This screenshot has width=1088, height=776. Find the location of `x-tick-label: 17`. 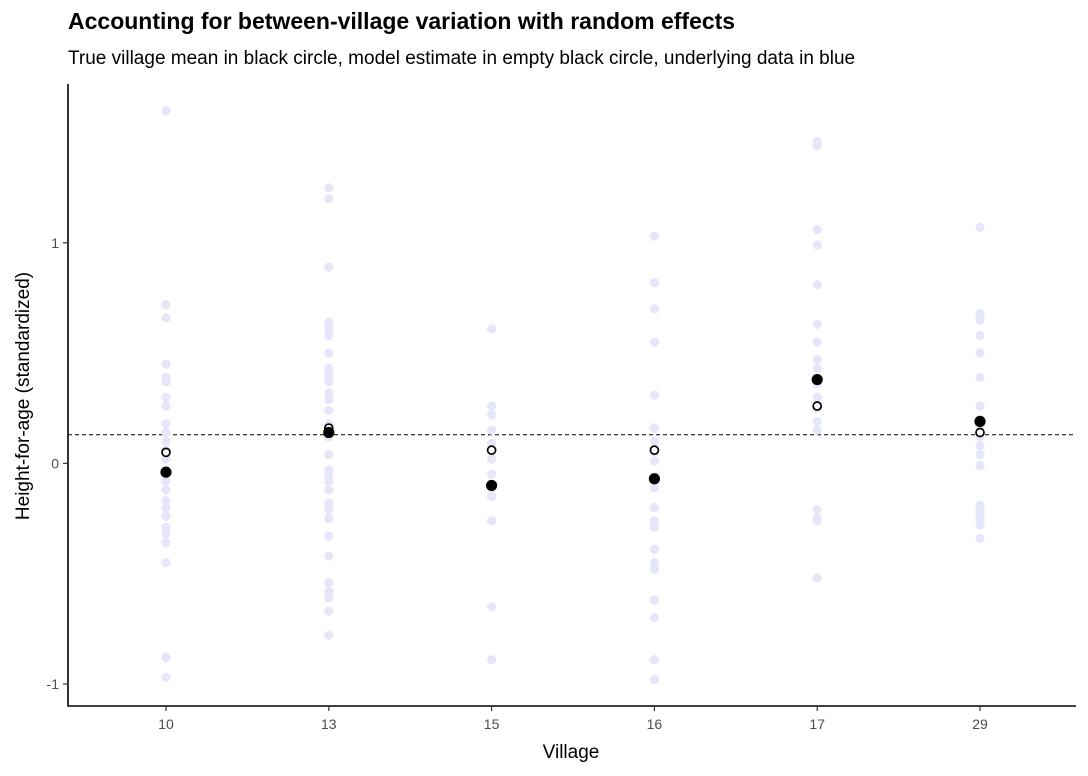

x-tick-label: 17 is located at coordinates (817, 724).